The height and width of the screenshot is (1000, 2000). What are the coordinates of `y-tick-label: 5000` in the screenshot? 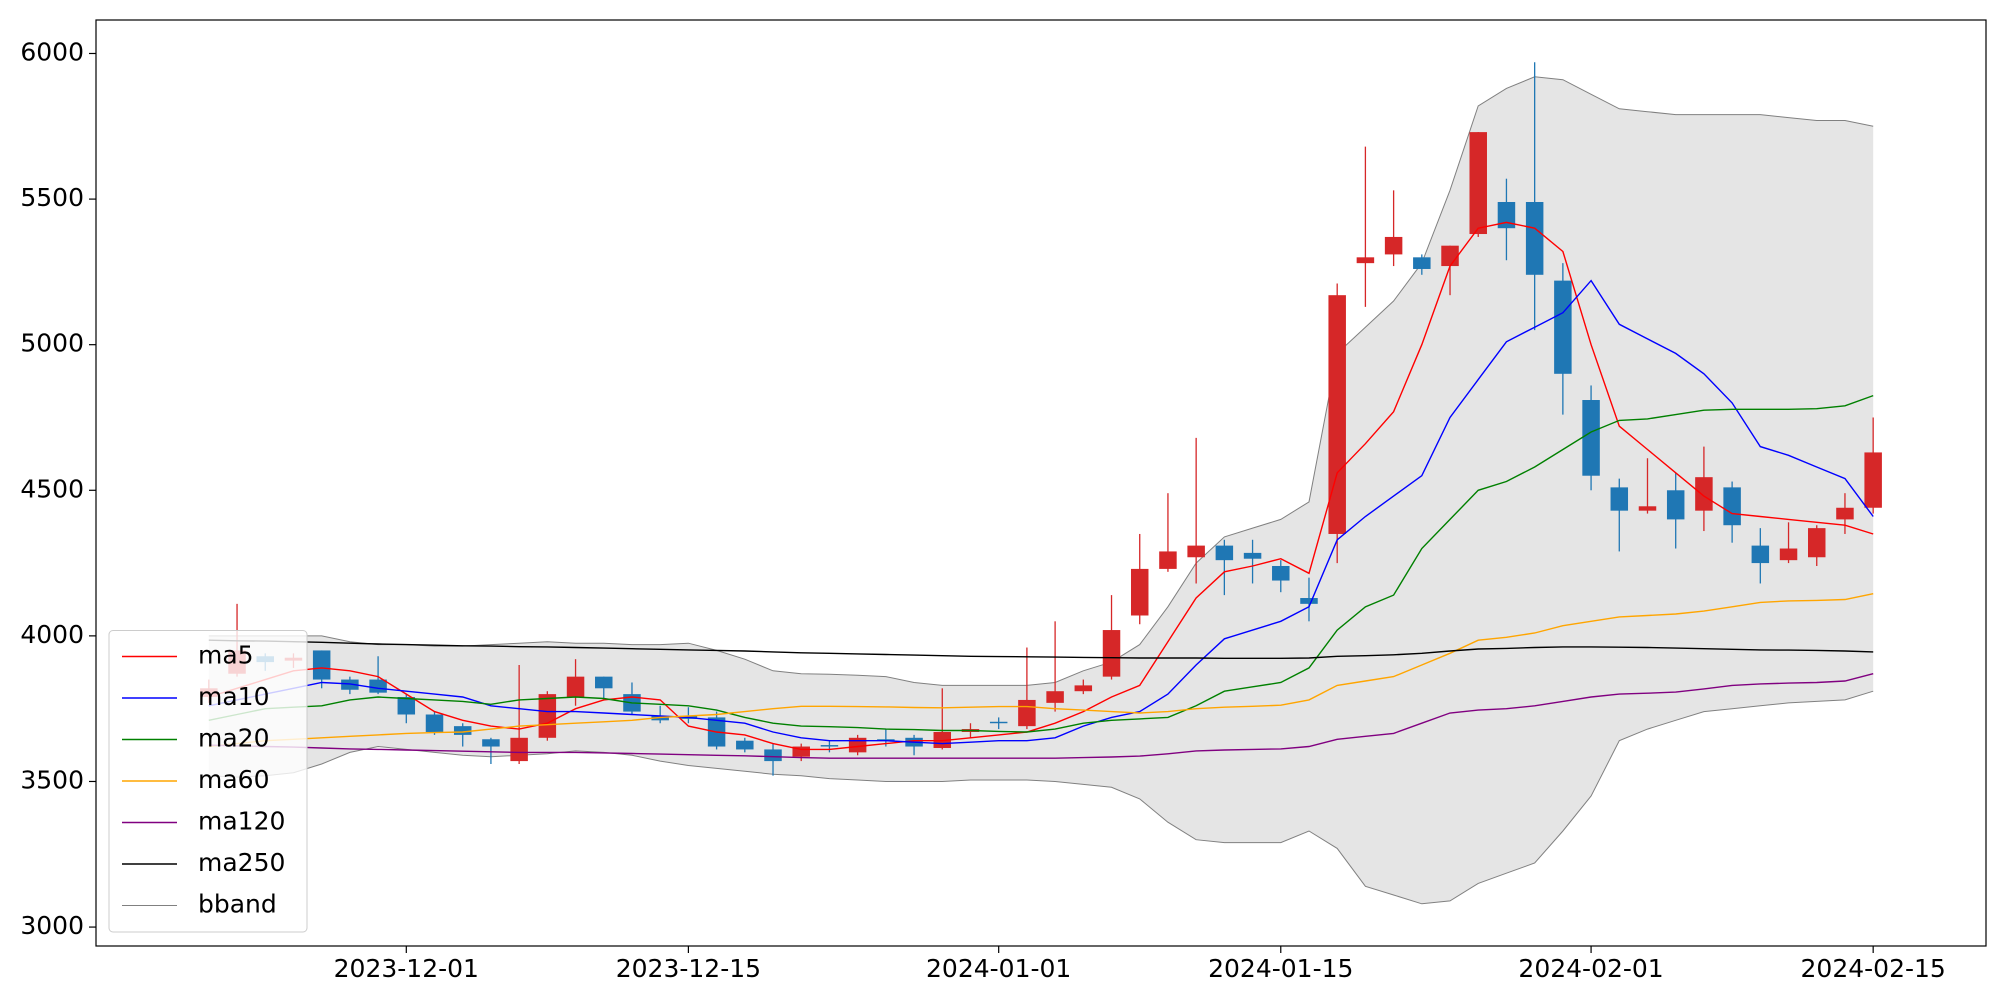 It's located at (52, 343).